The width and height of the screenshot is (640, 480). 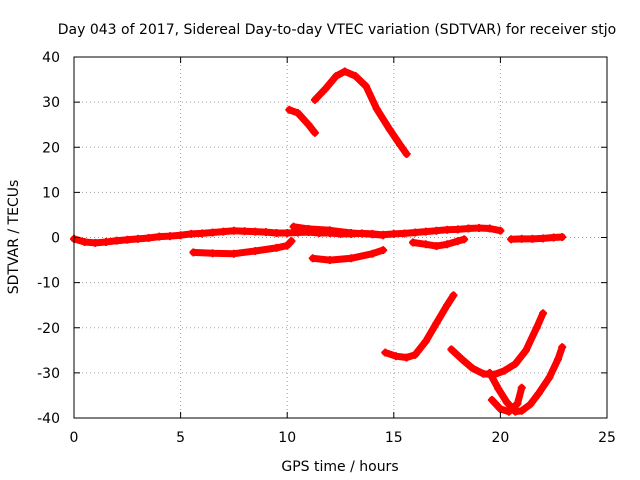 What do you see at coordinates (55, 239) in the screenshot?
I see `y-tick-label: 0` at bounding box center [55, 239].